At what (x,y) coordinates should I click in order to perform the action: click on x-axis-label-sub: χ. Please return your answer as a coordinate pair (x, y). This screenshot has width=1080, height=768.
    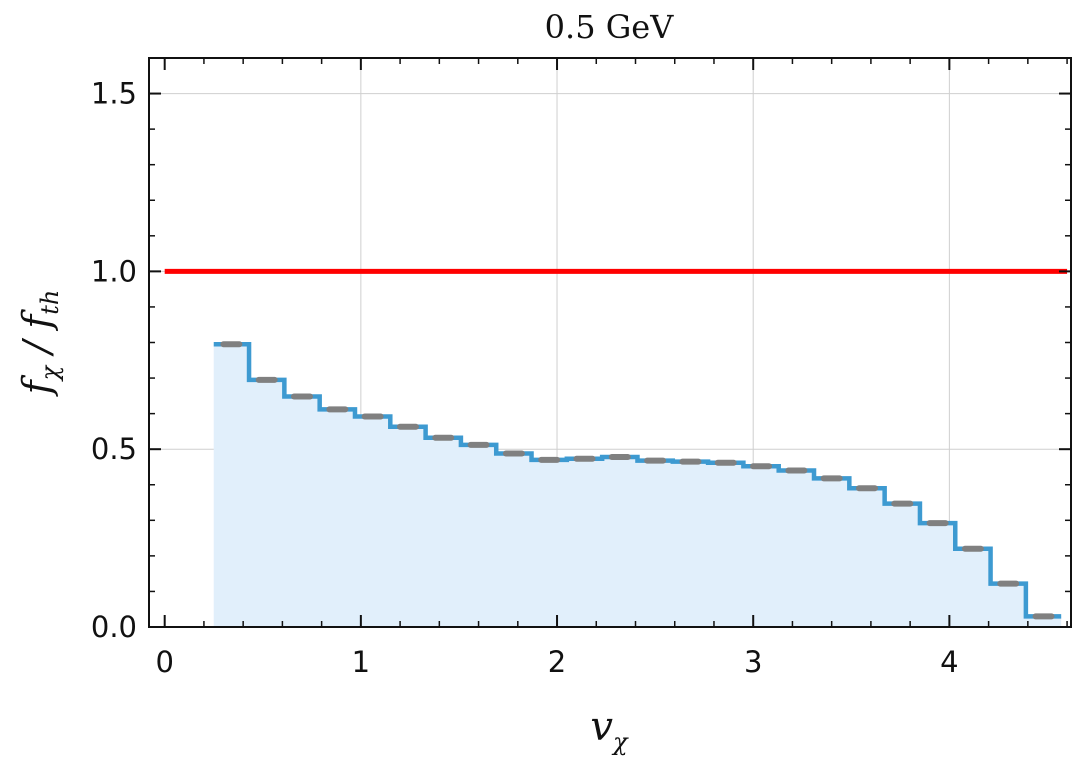
    Looking at the image, I should click on (620, 742).